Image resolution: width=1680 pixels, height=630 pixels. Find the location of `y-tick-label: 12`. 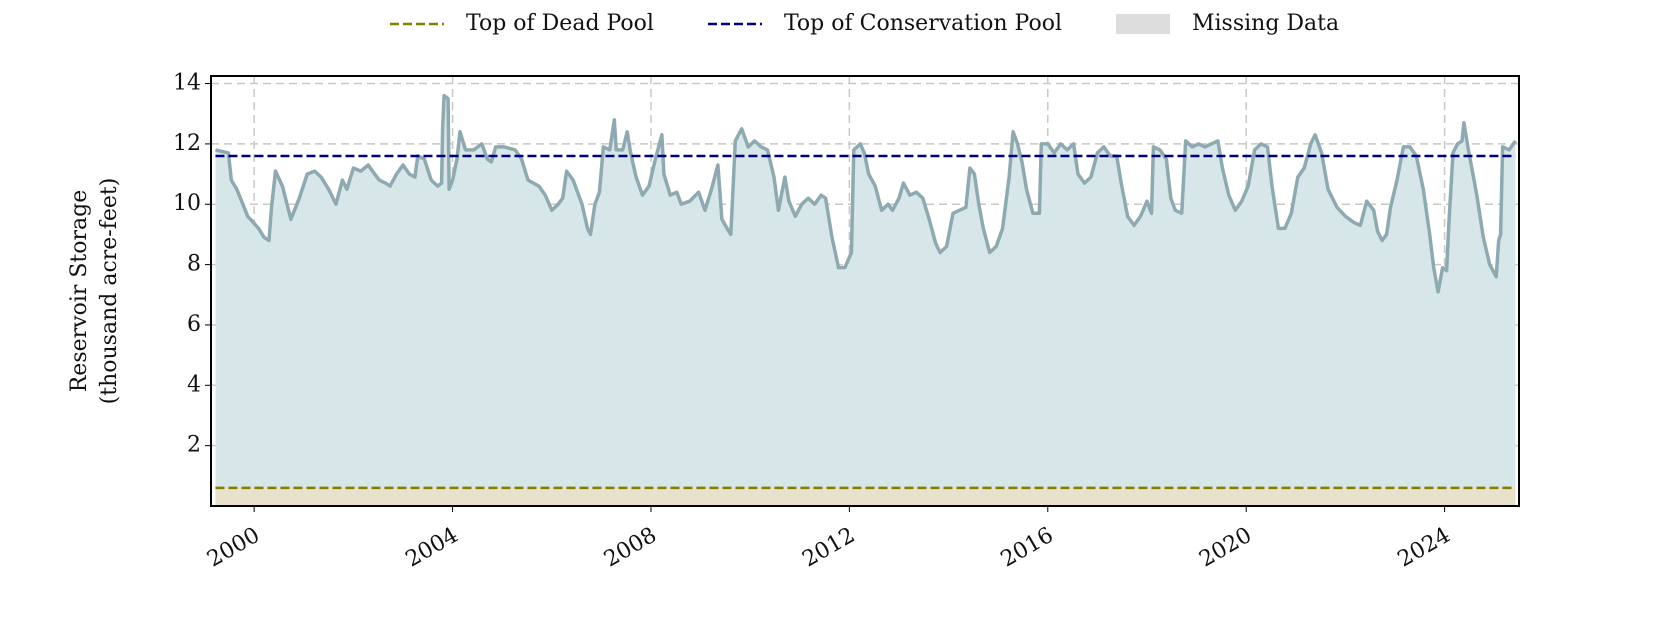

y-tick-label: 12 is located at coordinates (187, 143).